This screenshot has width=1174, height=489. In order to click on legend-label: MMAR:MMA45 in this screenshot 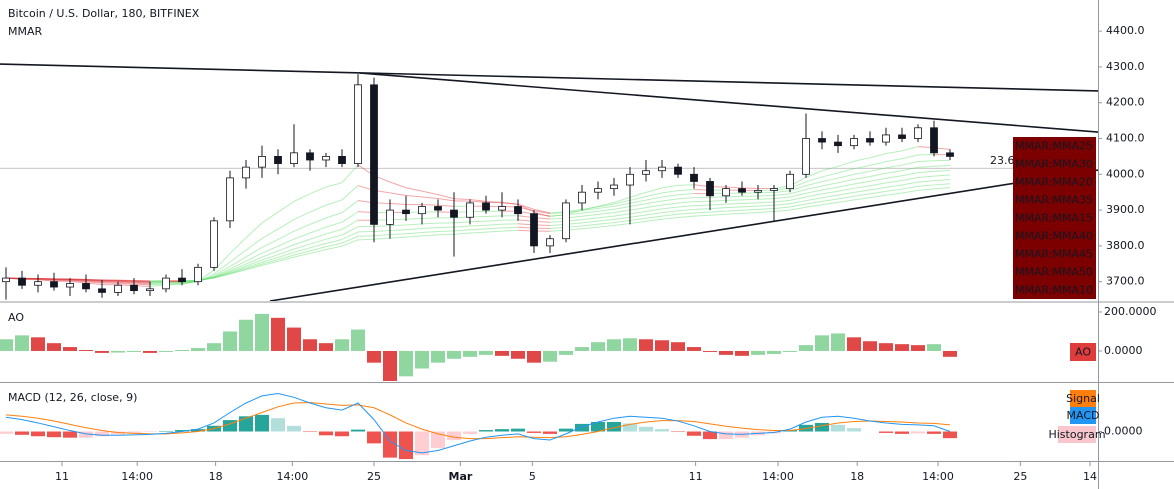, I will do `click(1054, 254)`.